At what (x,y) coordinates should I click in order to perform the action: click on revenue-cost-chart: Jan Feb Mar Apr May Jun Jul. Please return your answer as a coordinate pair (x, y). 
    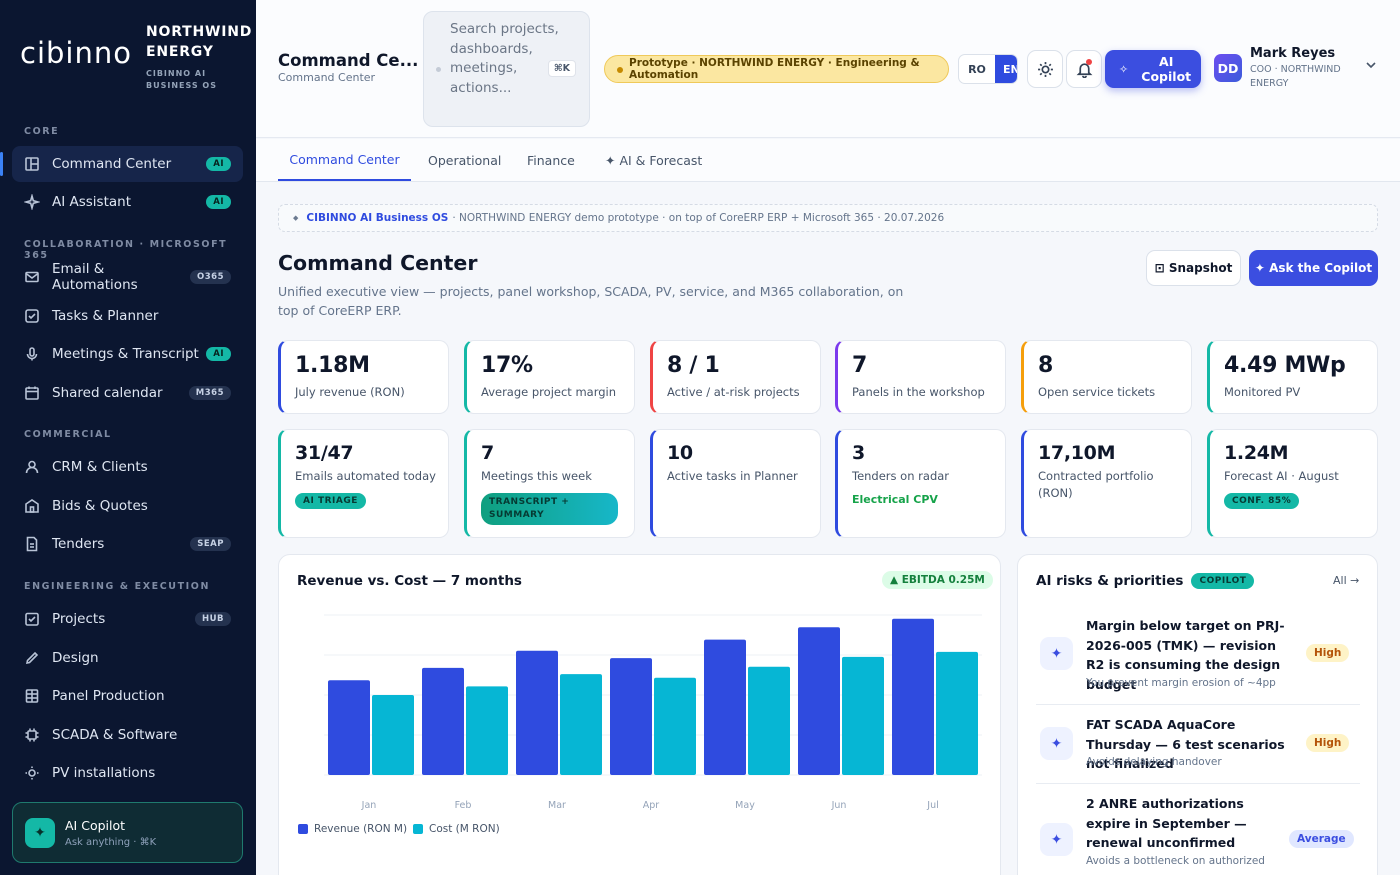
    Looking at the image, I should click on (653, 712).